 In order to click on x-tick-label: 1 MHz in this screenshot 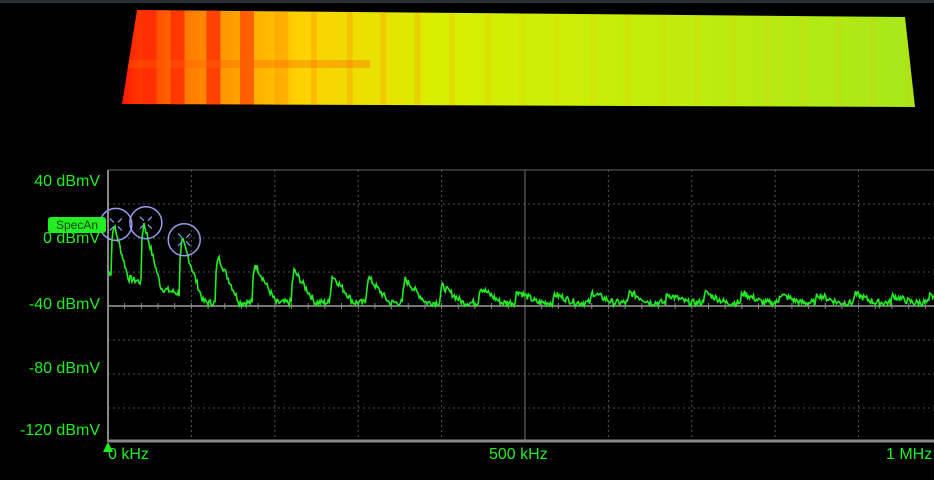, I will do `click(909, 454)`.